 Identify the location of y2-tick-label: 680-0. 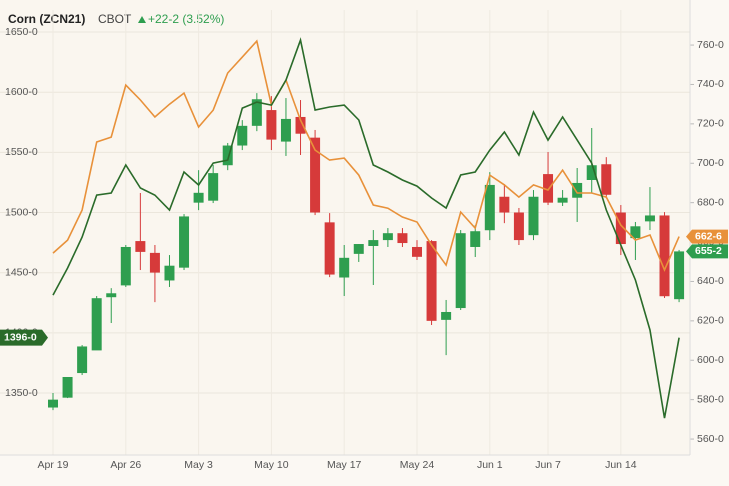
(710, 202).